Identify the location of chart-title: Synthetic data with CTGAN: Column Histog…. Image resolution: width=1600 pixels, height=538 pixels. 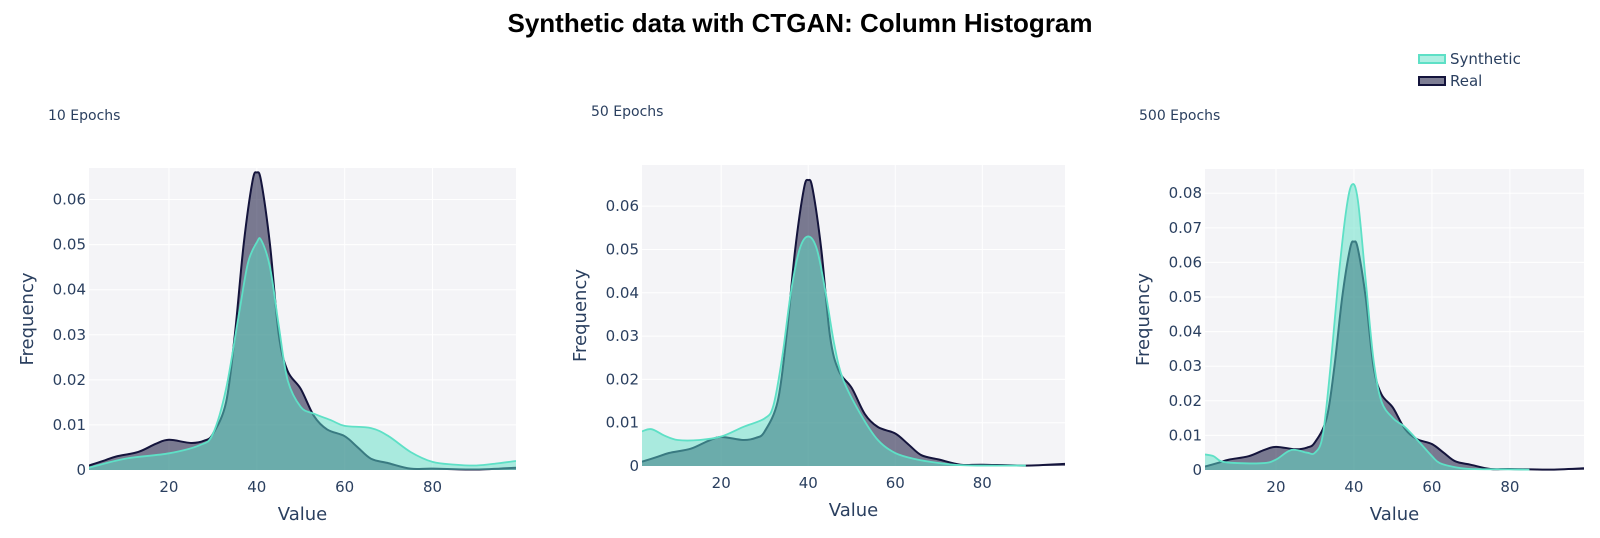
(800, 23).